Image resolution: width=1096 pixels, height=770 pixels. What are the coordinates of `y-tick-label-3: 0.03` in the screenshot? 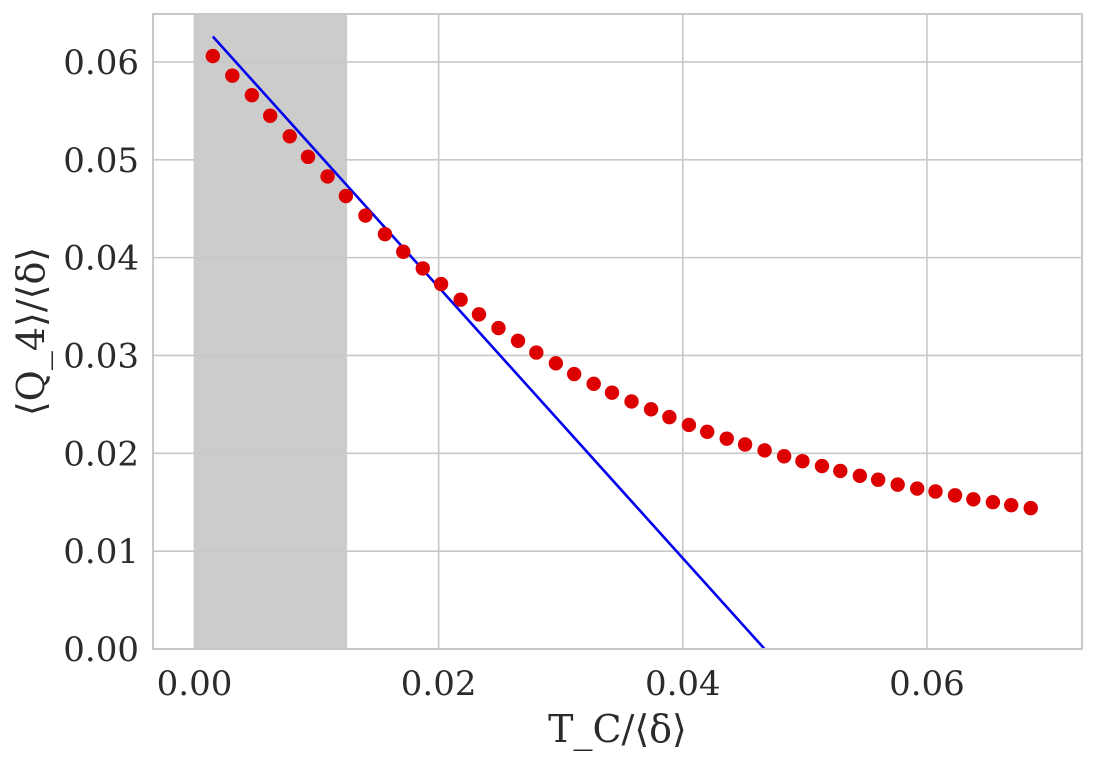 It's located at (101, 356).